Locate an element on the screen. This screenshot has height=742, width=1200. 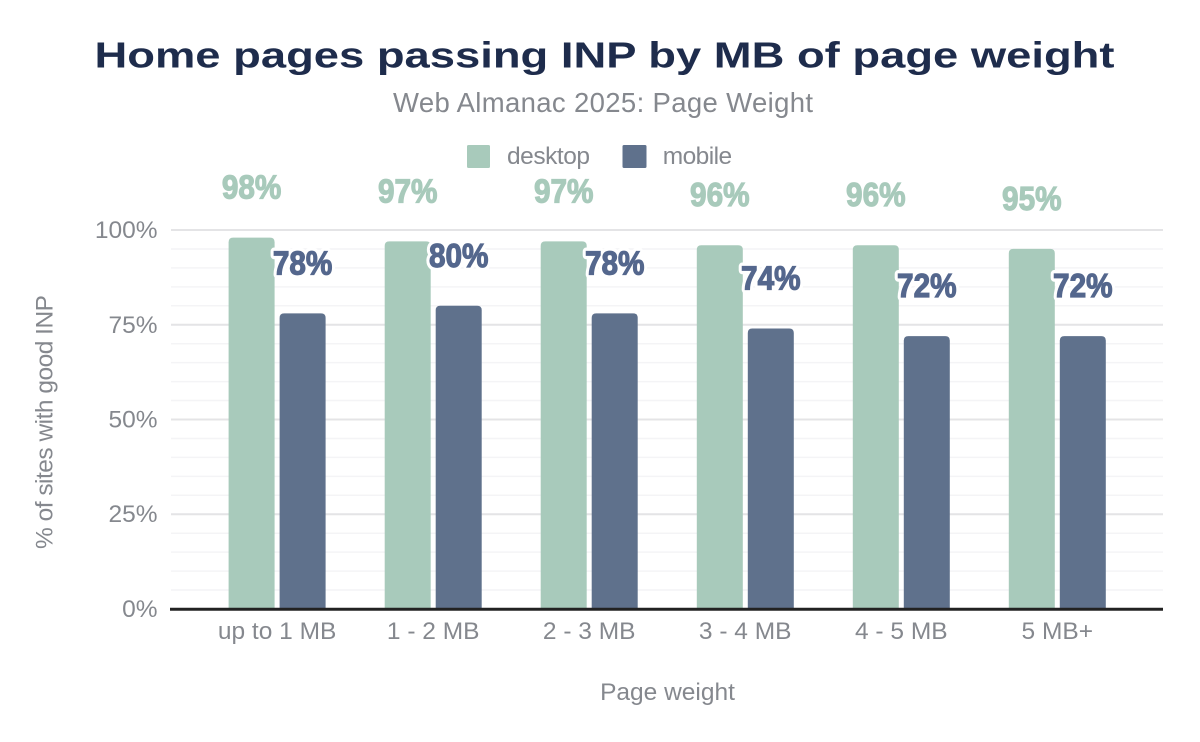
svg-text: 50% is located at coordinates (132, 420).